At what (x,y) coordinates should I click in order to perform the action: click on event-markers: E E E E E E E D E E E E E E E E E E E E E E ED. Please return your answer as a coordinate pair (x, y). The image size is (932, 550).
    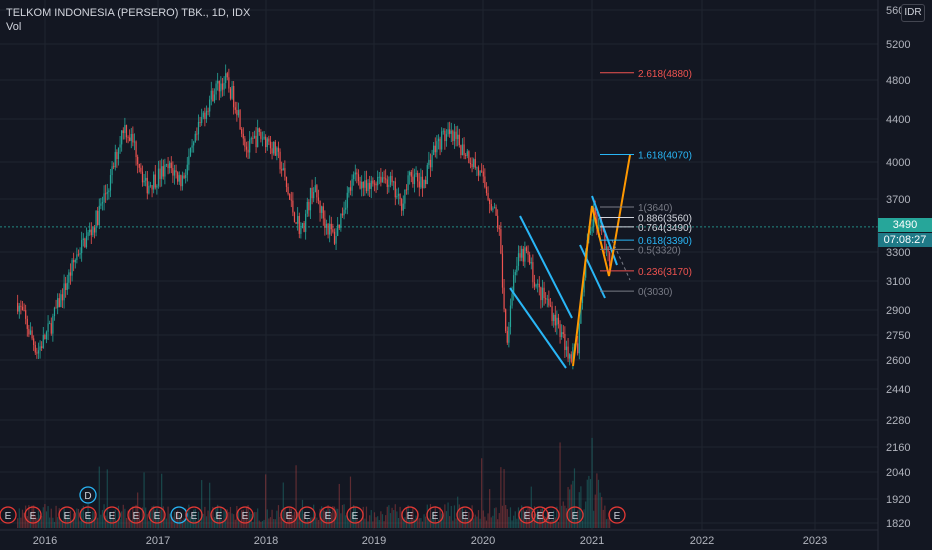
    Looking at the image, I should click on (313, 505).